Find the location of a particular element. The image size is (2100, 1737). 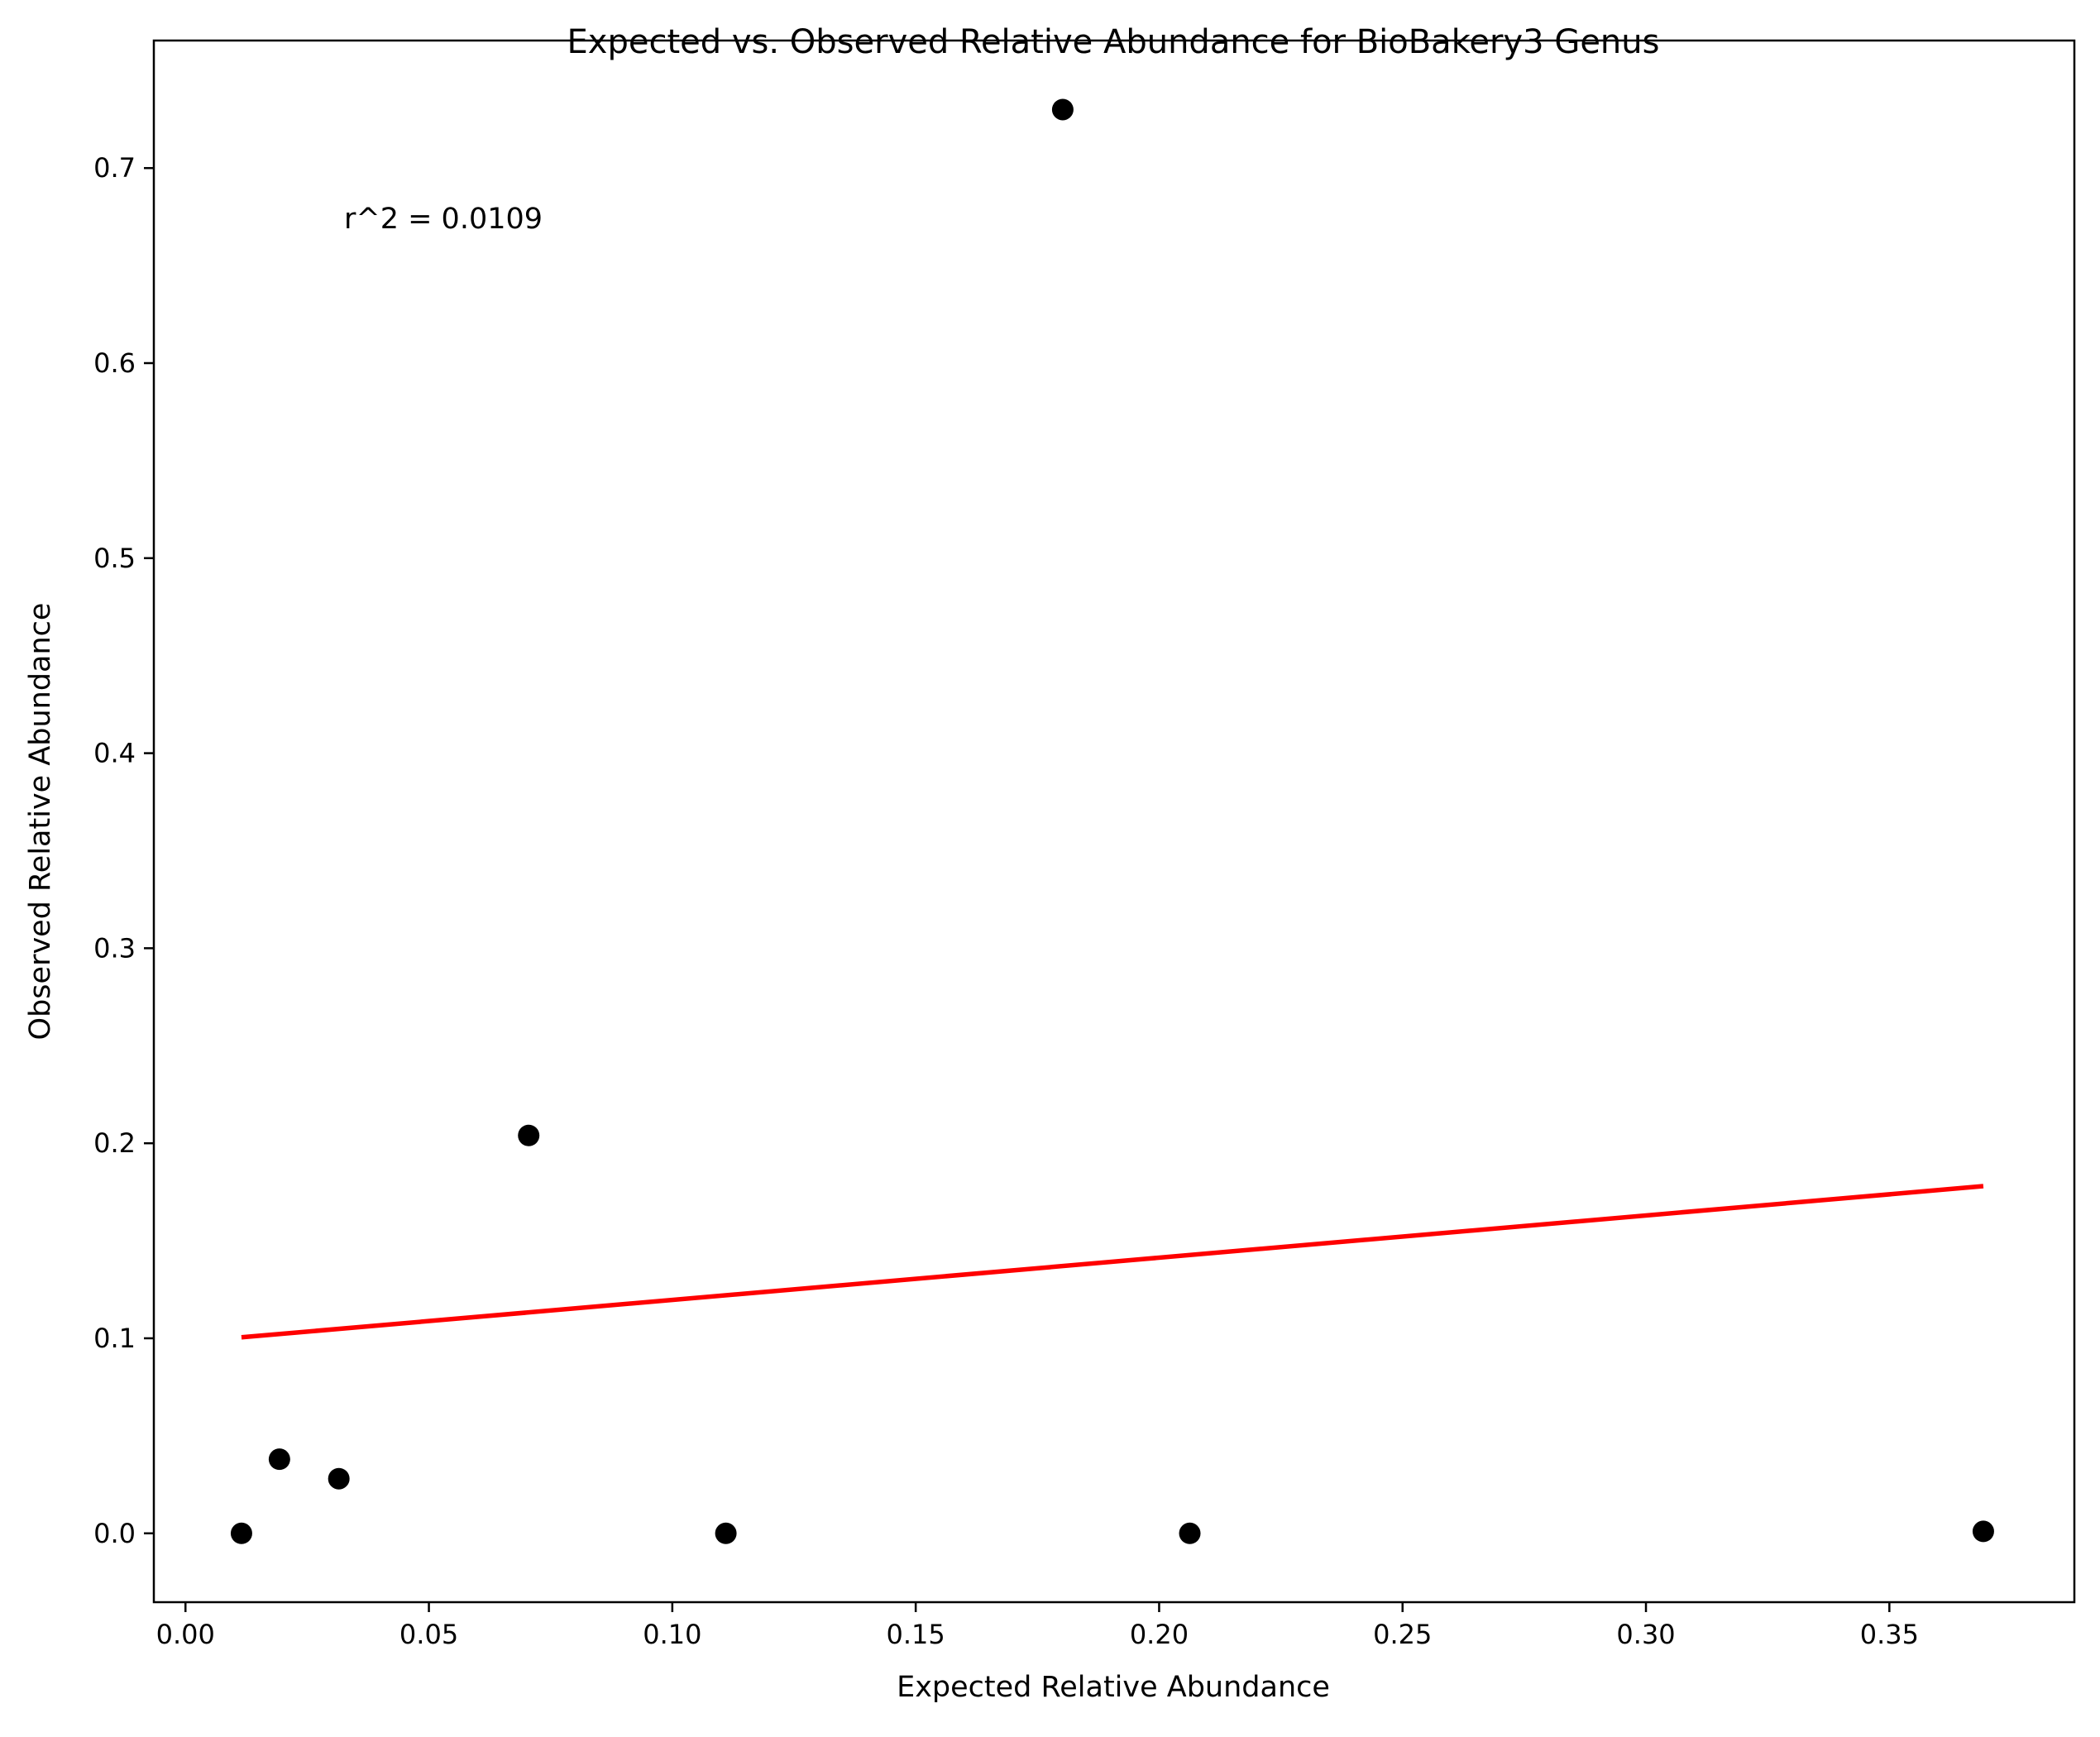

x-tick-label: 0.00 is located at coordinates (186, 1634).